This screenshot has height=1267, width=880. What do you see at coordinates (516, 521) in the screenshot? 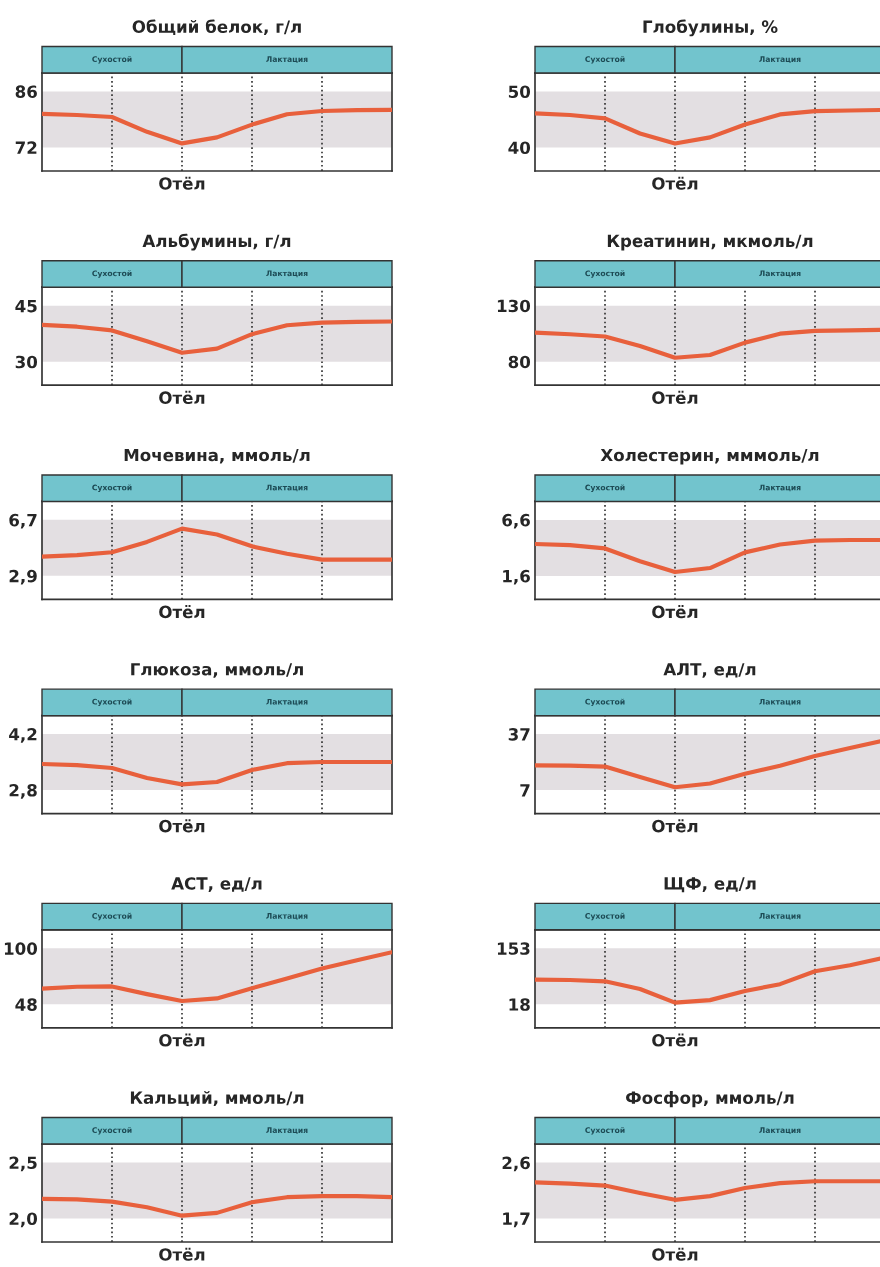
I see `y-tick-label: 6,6` at bounding box center [516, 521].